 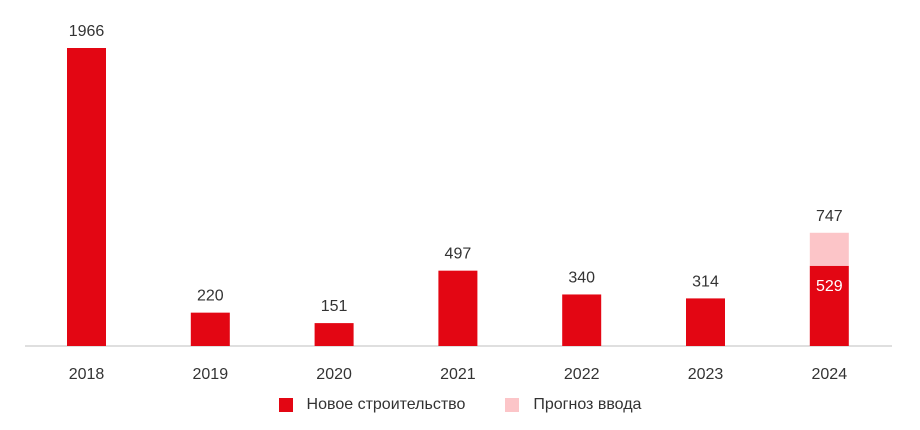 I want to click on inner-data-label-2024: 529, so click(x=829, y=286).